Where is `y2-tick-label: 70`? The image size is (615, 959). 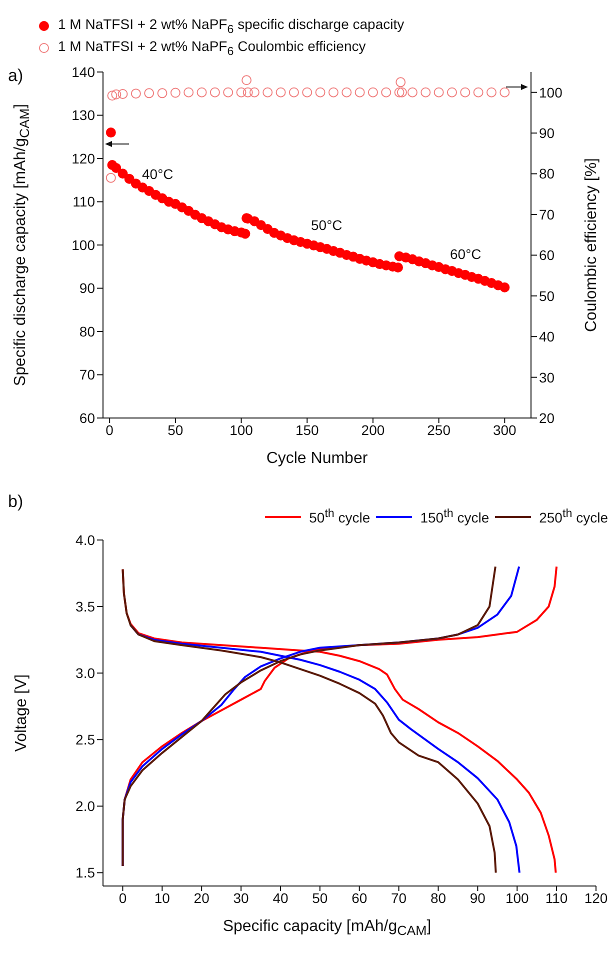
y2-tick-label: 70 is located at coordinates (547, 214).